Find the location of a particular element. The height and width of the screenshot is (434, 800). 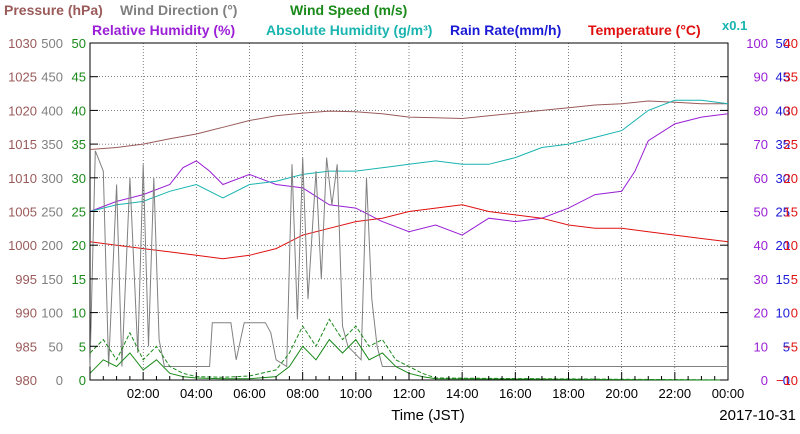

y-tick-label-humidity: 80 is located at coordinates (761, 110).